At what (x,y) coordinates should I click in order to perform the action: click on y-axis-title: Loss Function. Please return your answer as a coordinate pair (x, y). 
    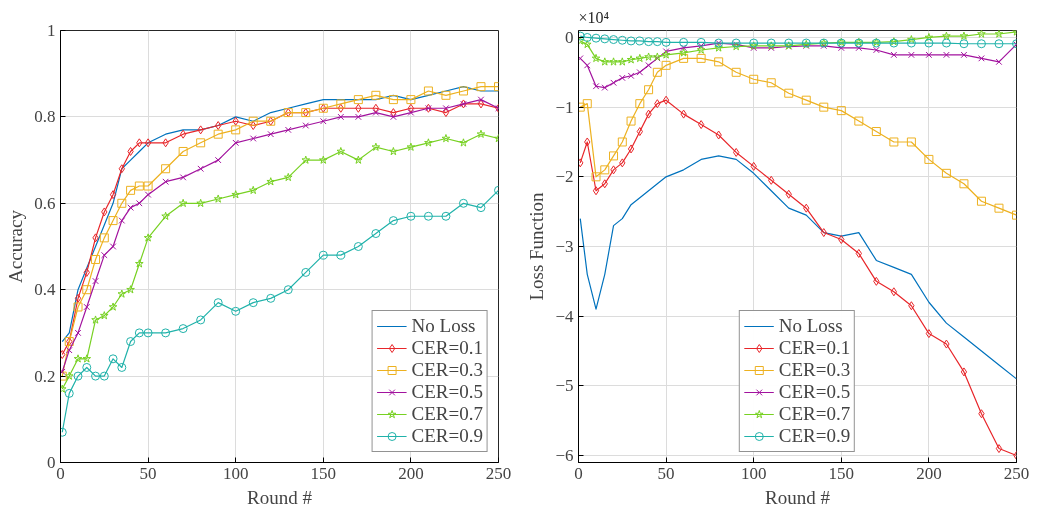
    Looking at the image, I should click on (537, 246).